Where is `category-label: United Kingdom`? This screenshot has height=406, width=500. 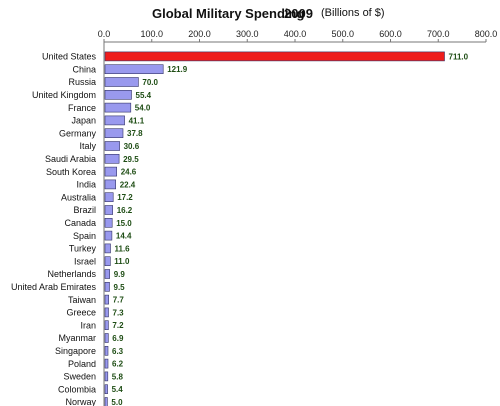
category-label: United Kingdom is located at coordinates (64, 95).